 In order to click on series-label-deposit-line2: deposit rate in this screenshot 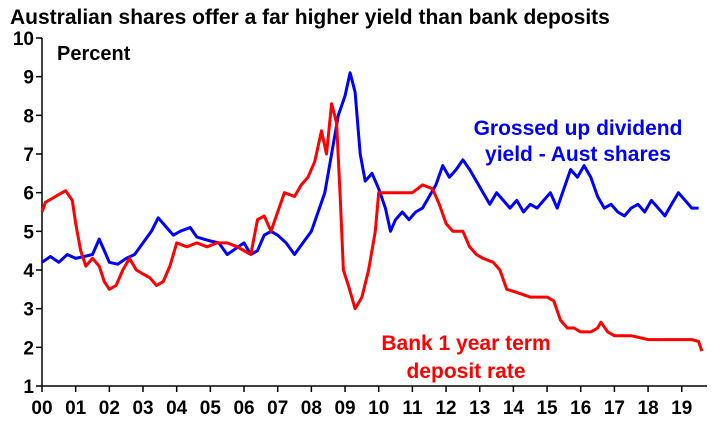, I will do `click(465, 371)`.